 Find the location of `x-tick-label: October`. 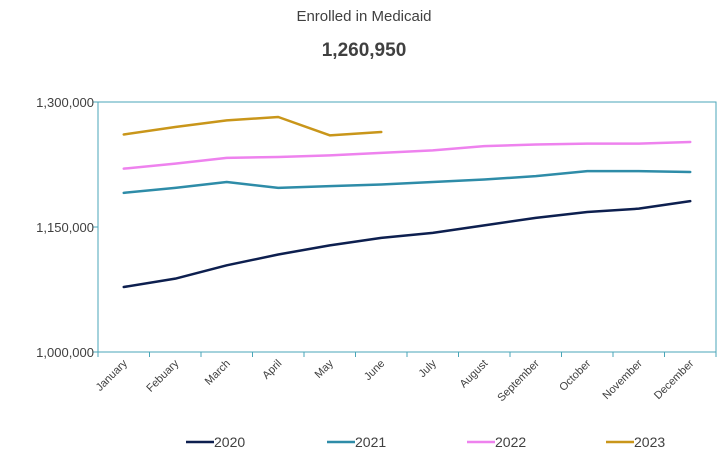

x-tick-label: October is located at coordinates (575, 375).